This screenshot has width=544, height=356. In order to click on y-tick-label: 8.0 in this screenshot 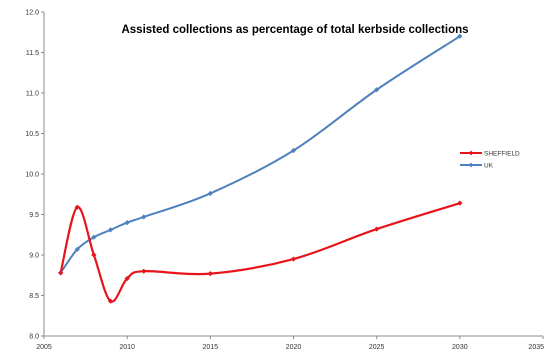, I will do `click(34, 337)`.